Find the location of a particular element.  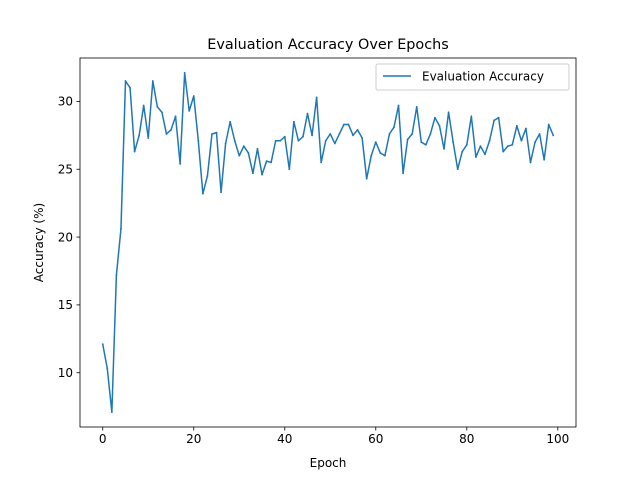

y-tick-label: 30 is located at coordinates (65, 102).